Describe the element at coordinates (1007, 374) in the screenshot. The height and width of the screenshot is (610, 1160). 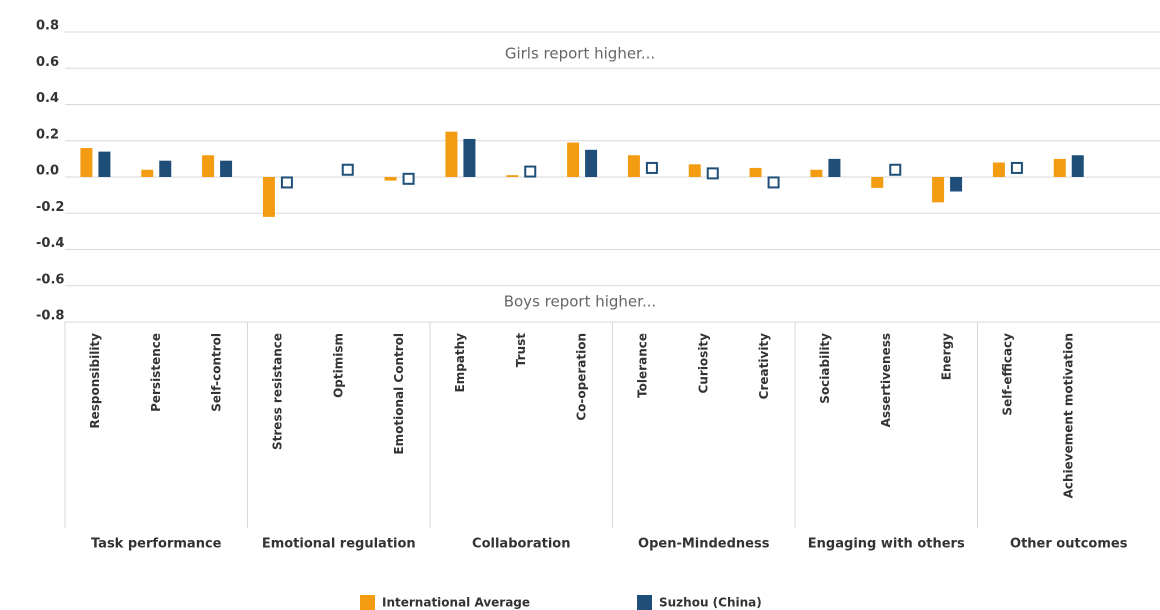
I see `x-tick-label: Self-efficacy` at that location.